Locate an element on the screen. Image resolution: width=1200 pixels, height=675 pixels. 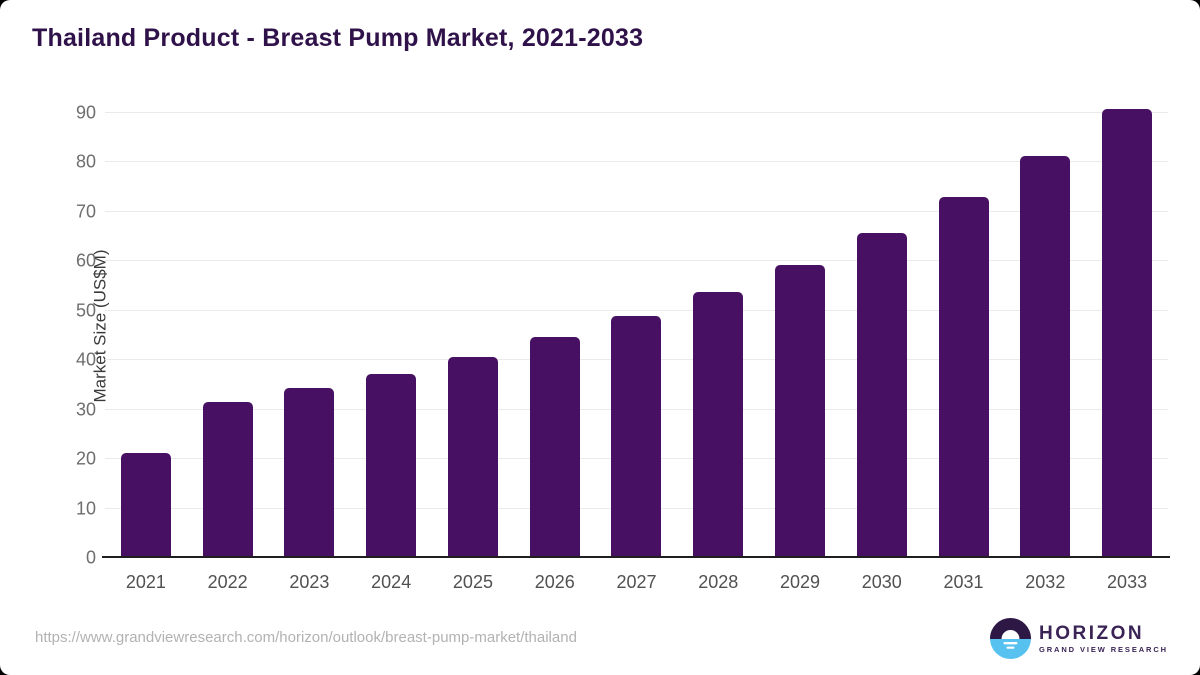
x-tick-label: 2032 is located at coordinates (1045, 582).